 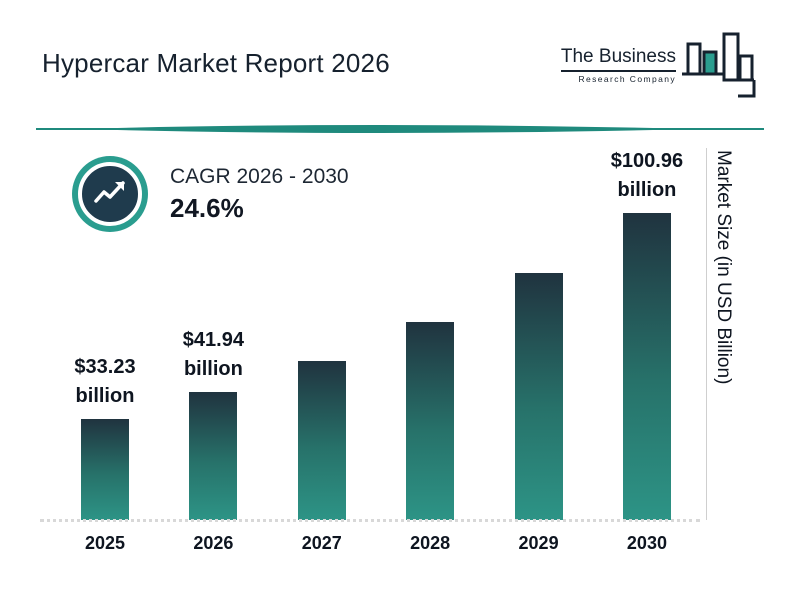 What do you see at coordinates (646, 366) in the screenshot?
I see `bar-2030` at bounding box center [646, 366].